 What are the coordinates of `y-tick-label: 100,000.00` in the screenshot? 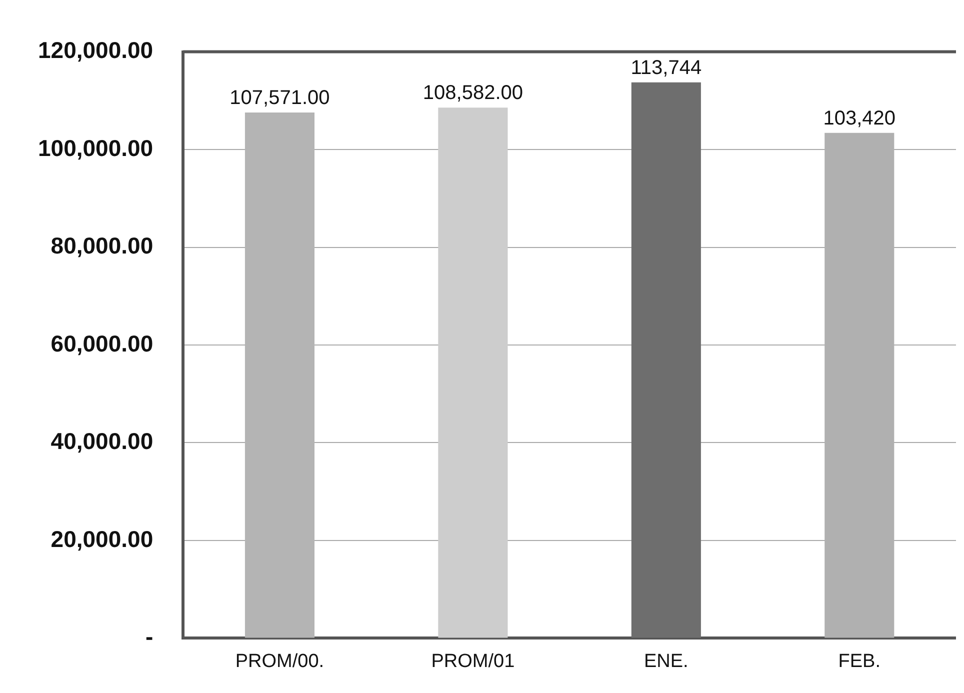 It's located at (96, 147).